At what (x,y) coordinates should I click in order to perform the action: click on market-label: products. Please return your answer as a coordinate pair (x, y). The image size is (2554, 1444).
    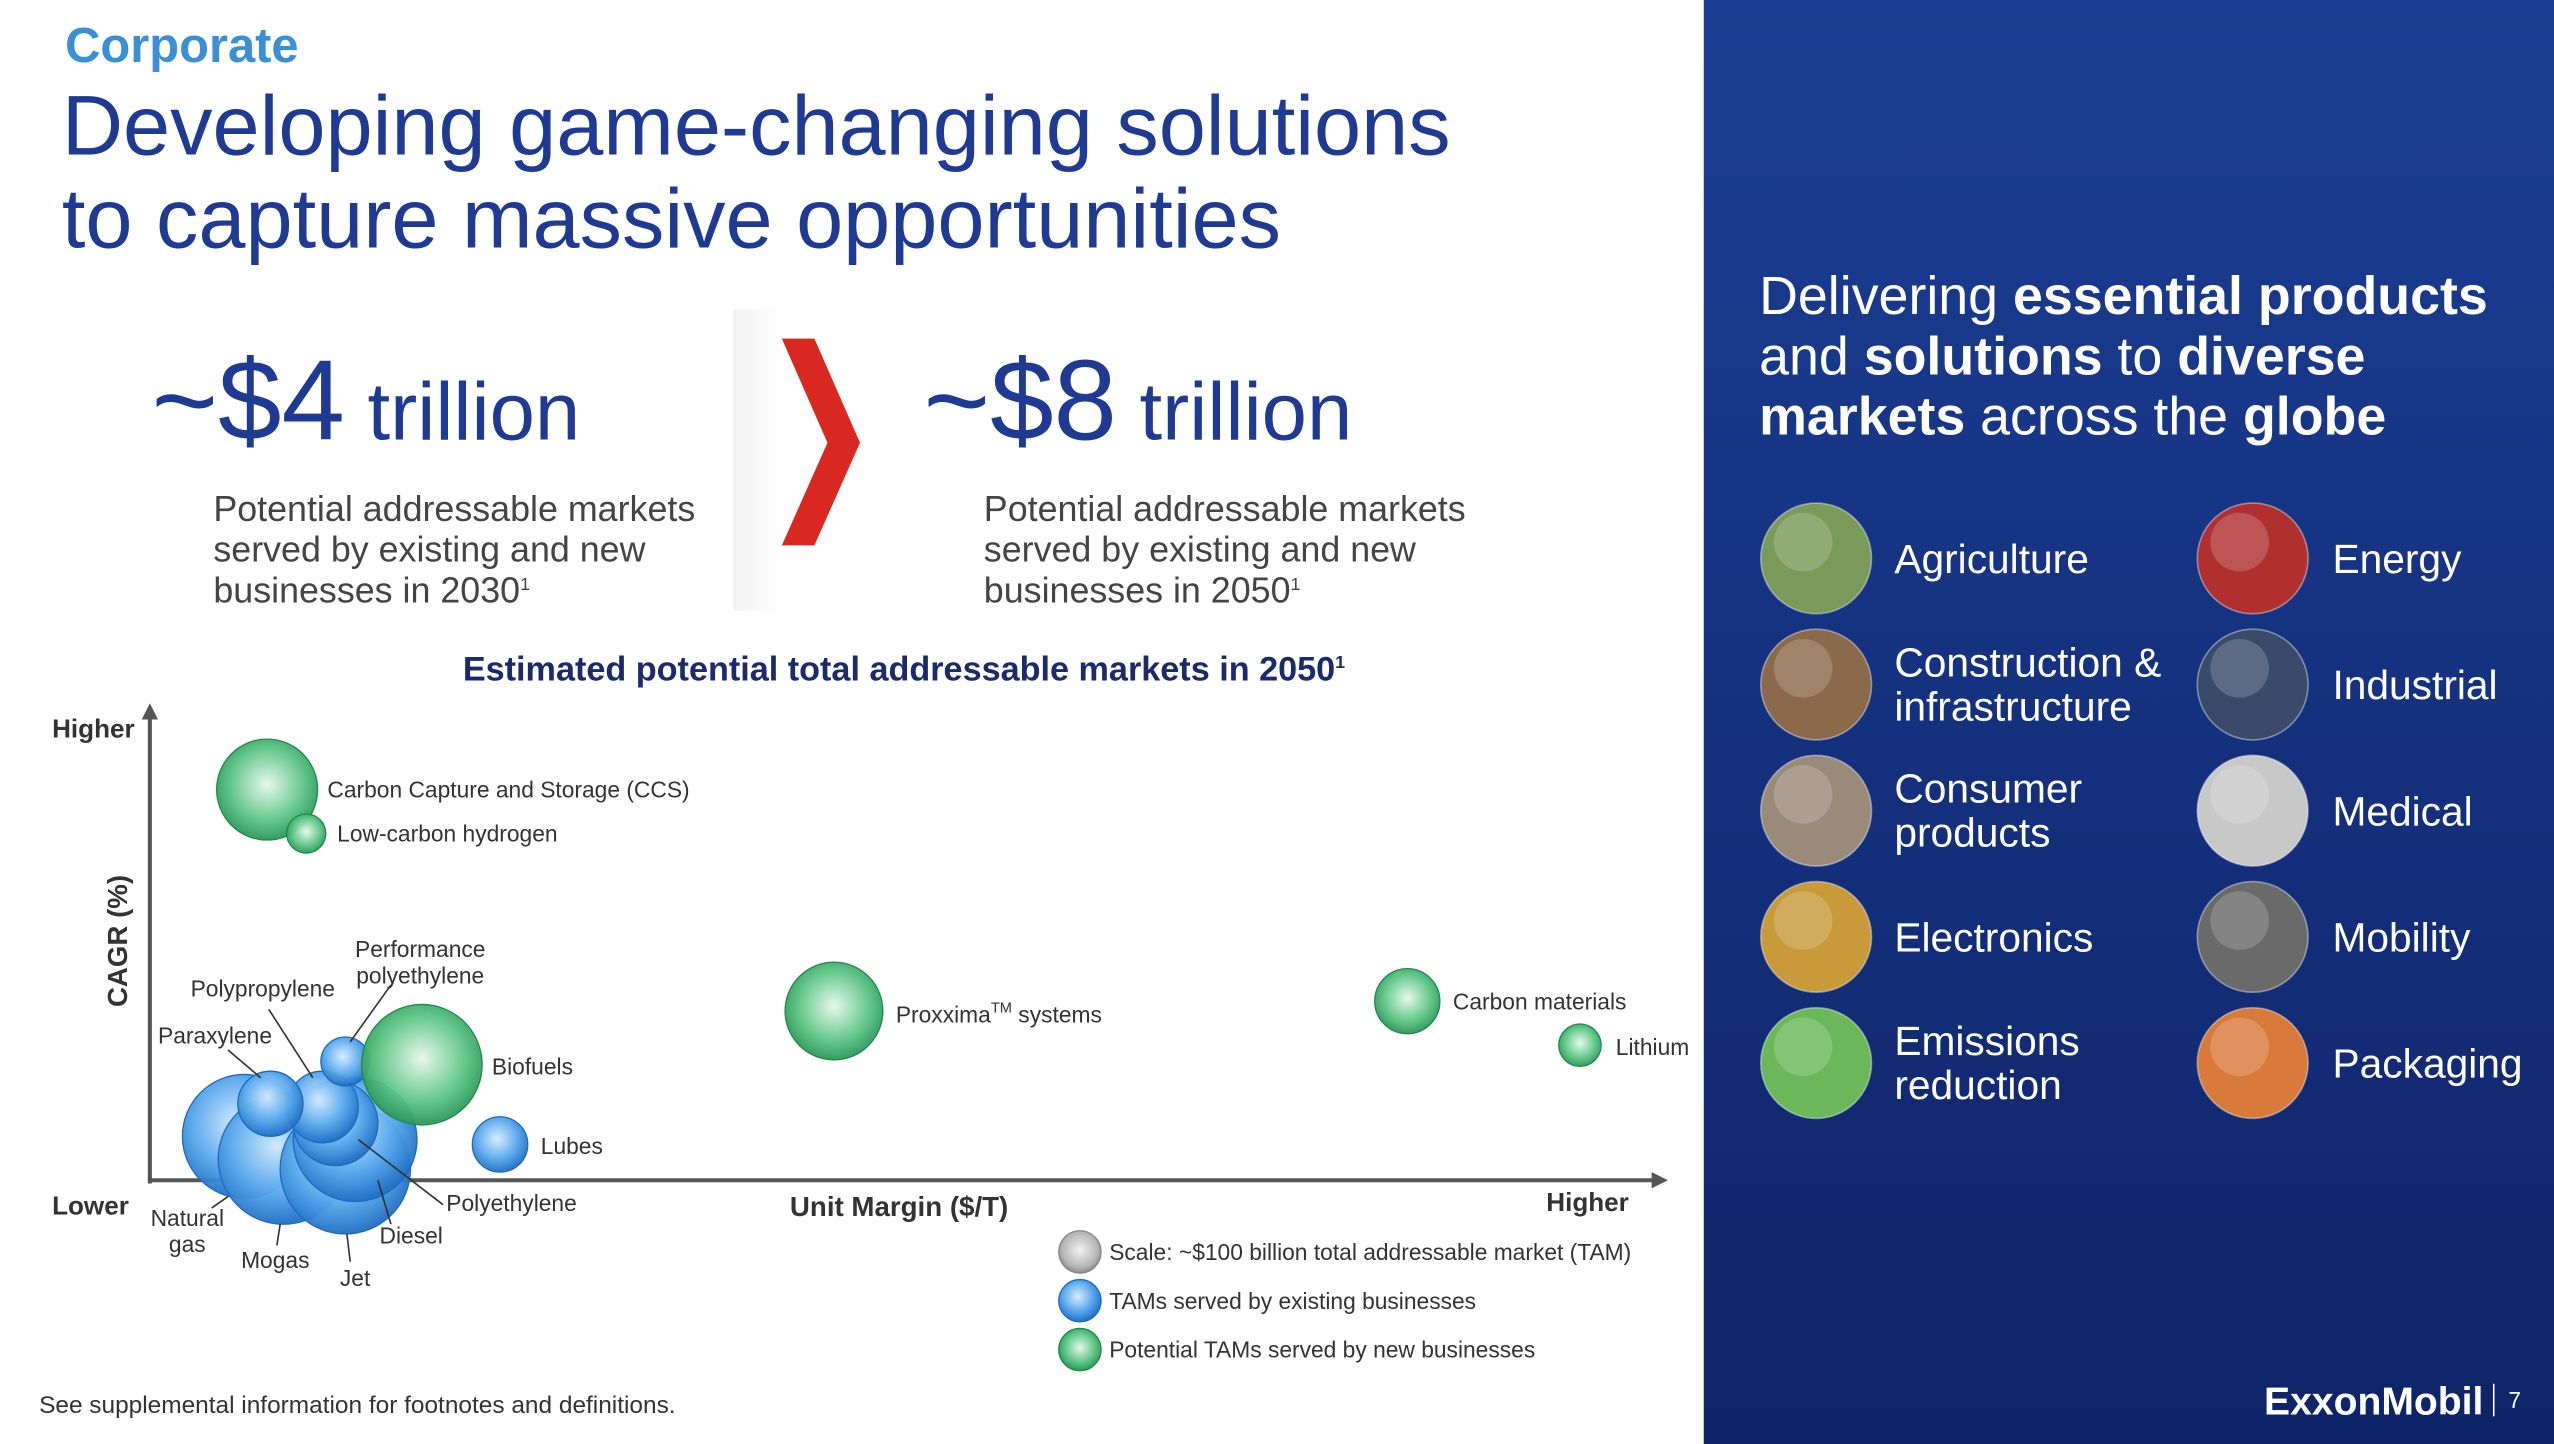
    Looking at the image, I should click on (1972, 833).